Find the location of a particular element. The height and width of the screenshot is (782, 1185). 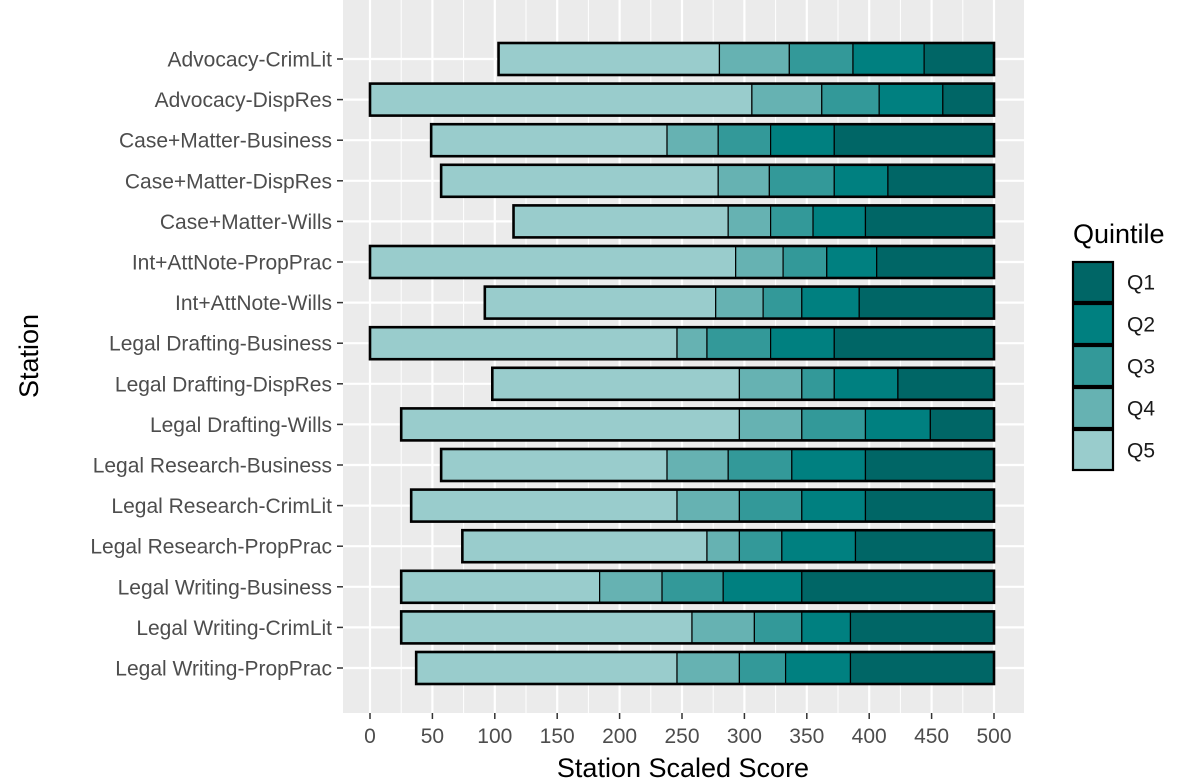

x-tick-labels: 0 50 100 150 200 250 300 350 400 450 500 is located at coordinates (688, 730).